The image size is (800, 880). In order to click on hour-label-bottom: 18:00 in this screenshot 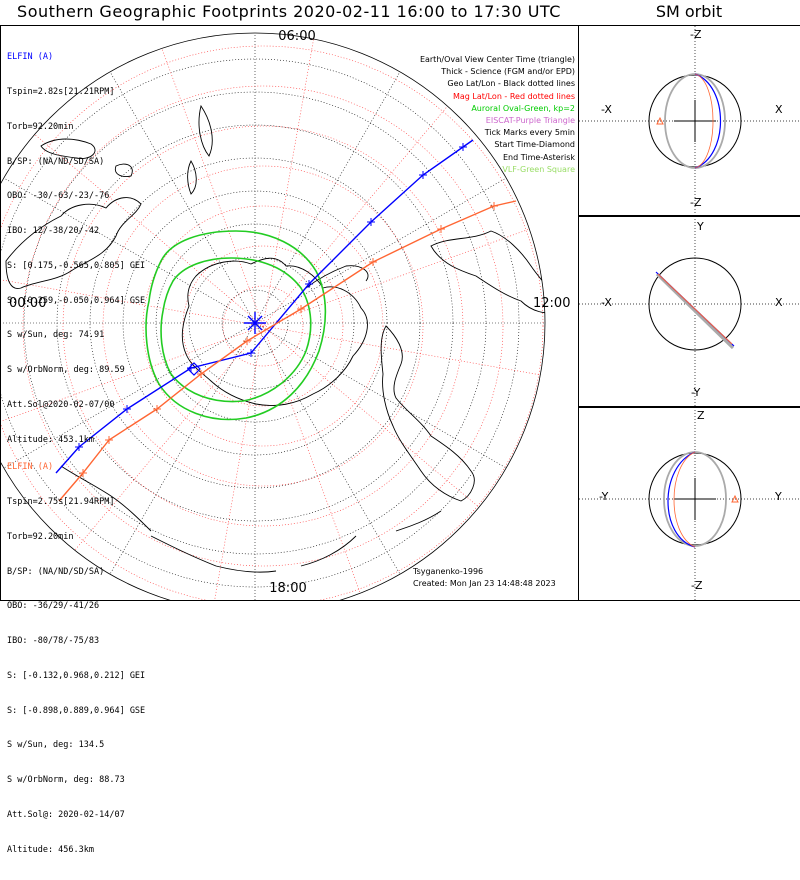, I will do `click(287, 588)`.